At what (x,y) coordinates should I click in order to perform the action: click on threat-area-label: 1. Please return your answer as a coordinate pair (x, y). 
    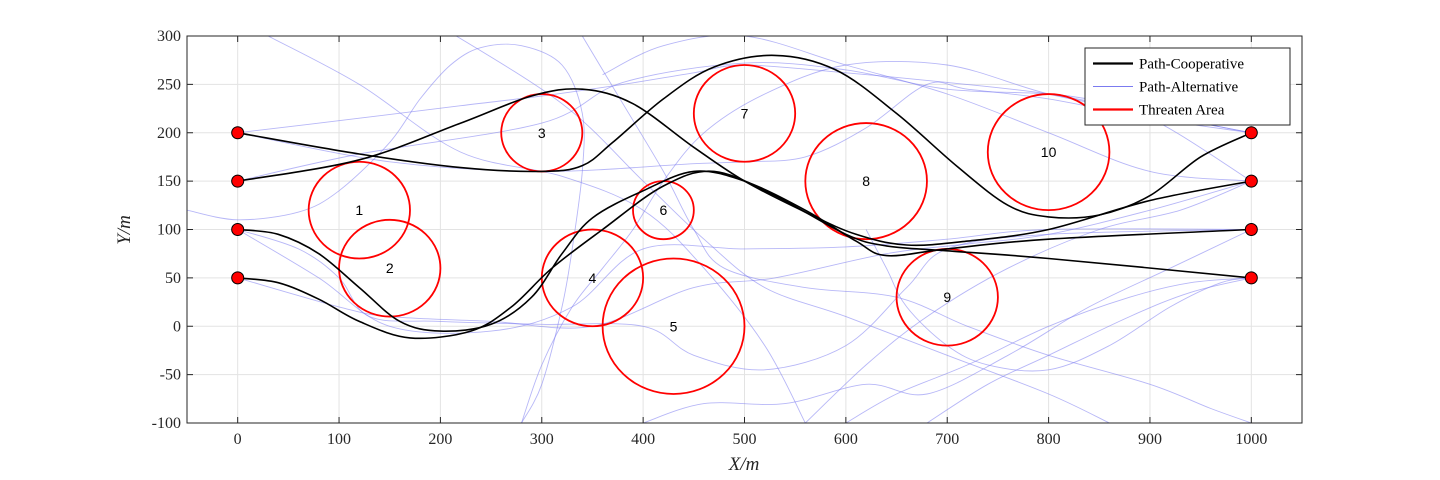
    Looking at the image, I should click on (359, 210).